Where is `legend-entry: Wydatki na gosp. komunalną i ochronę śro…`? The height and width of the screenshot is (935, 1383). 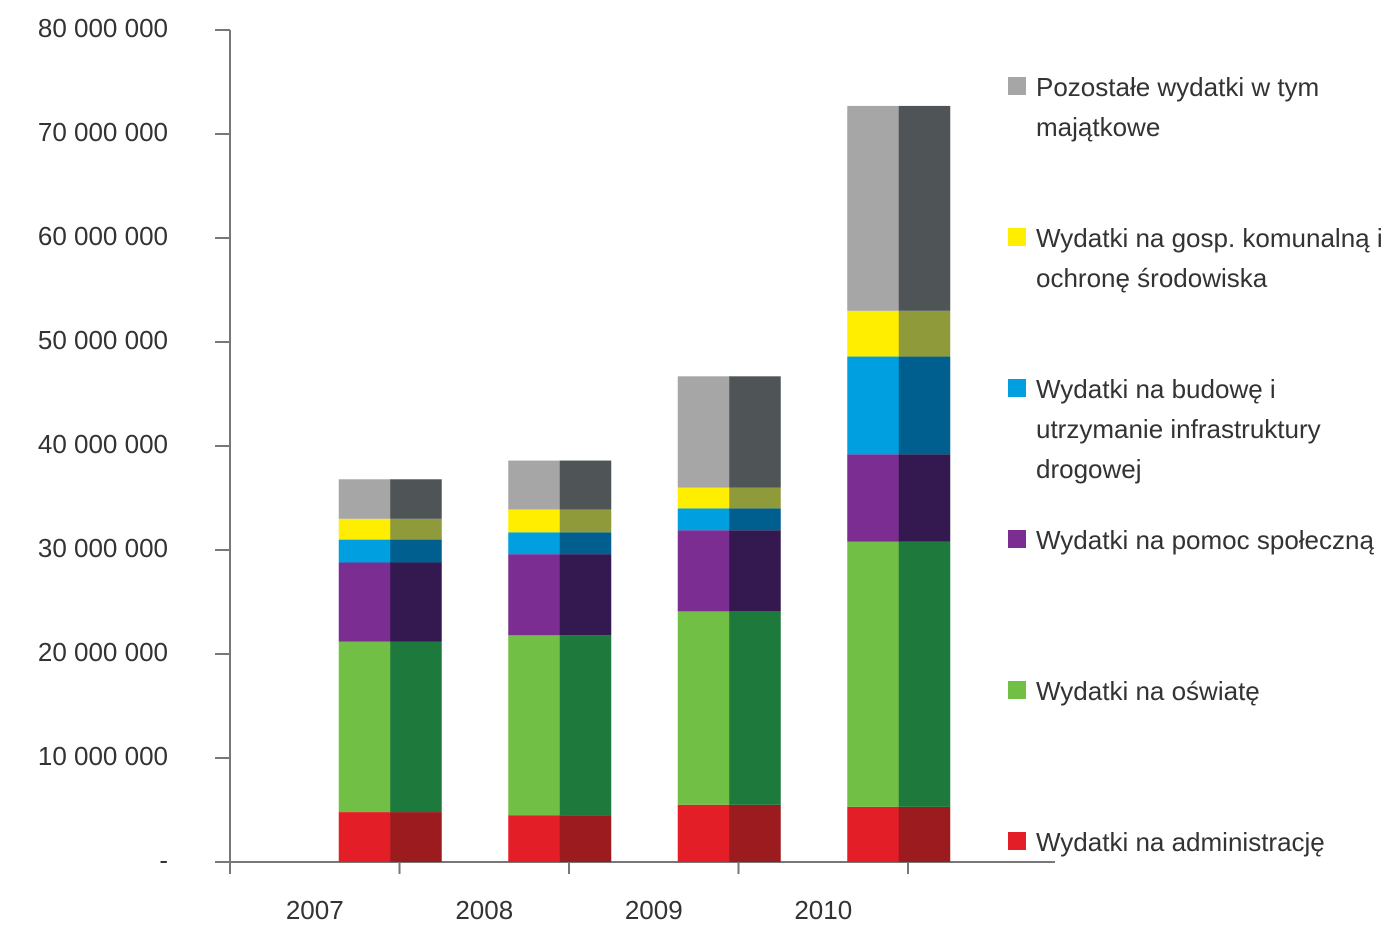
legend-entry: Wydatki na gosp. komunalną i ochronę śro… is located at coordinates (1195, 258).